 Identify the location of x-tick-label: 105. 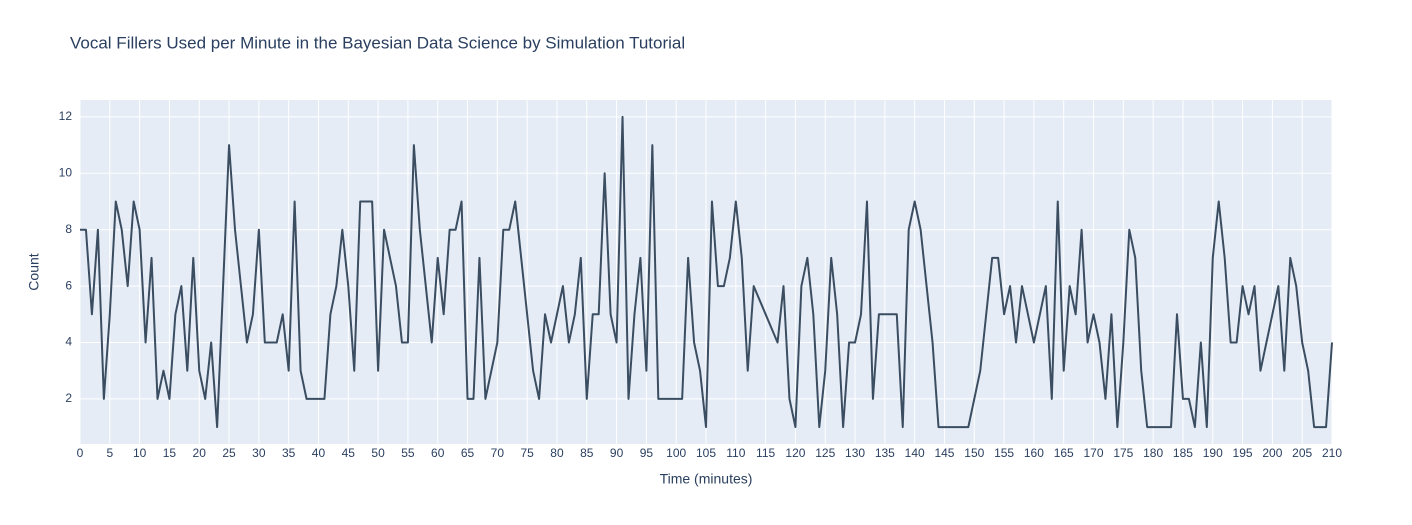
(706, 453).